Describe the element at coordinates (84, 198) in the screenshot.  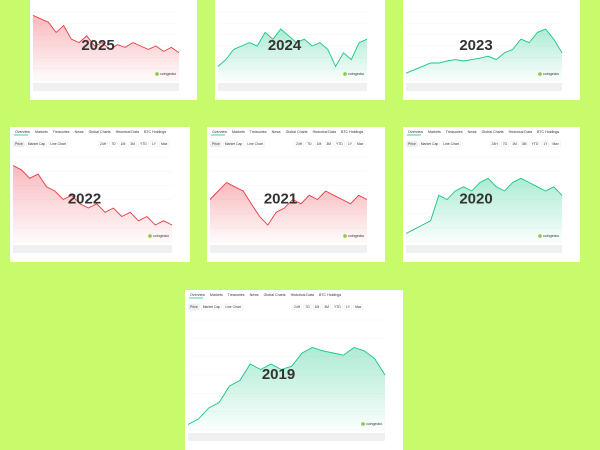
I see `year-label: 2022` at that location.